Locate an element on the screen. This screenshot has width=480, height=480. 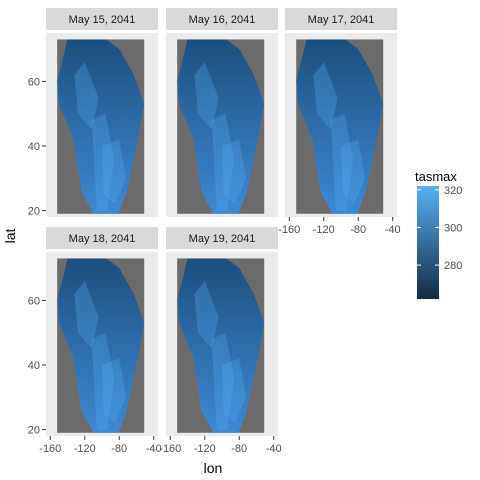
legend-tick-label: 300 is located at coordinates (453, 228).